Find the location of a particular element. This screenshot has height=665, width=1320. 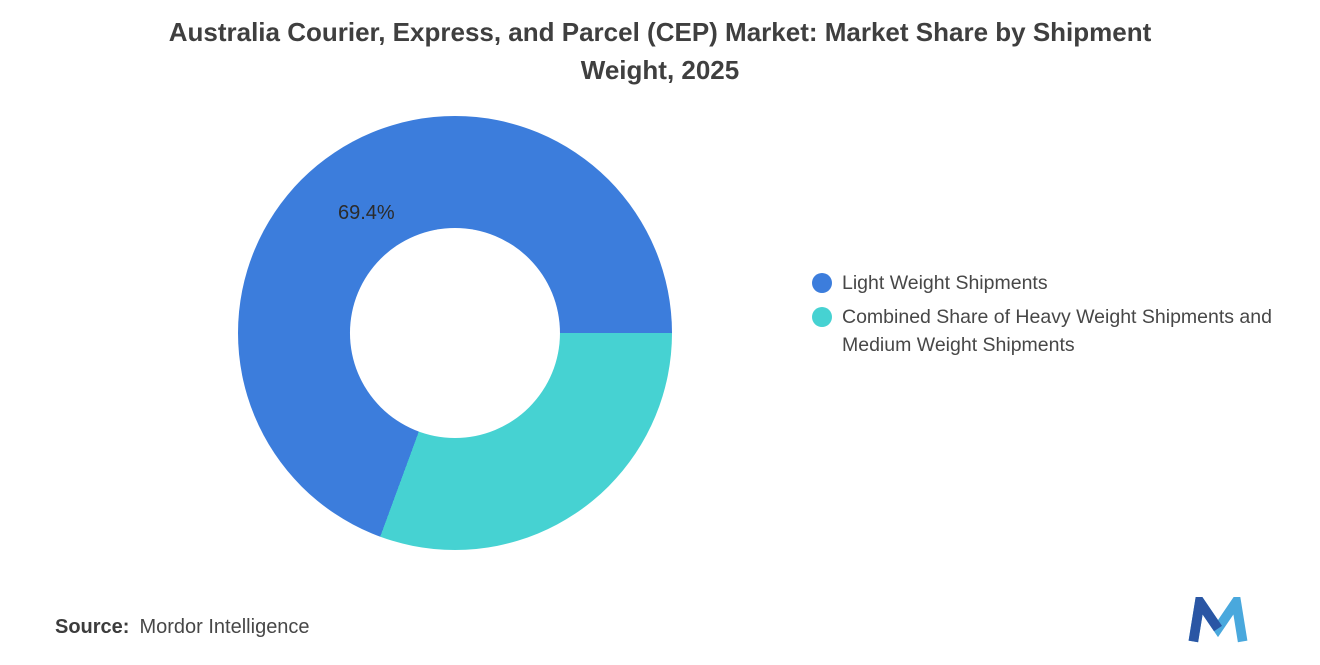

source-row: Source: Mordor Intelligence is located at coordinates (182, 627).